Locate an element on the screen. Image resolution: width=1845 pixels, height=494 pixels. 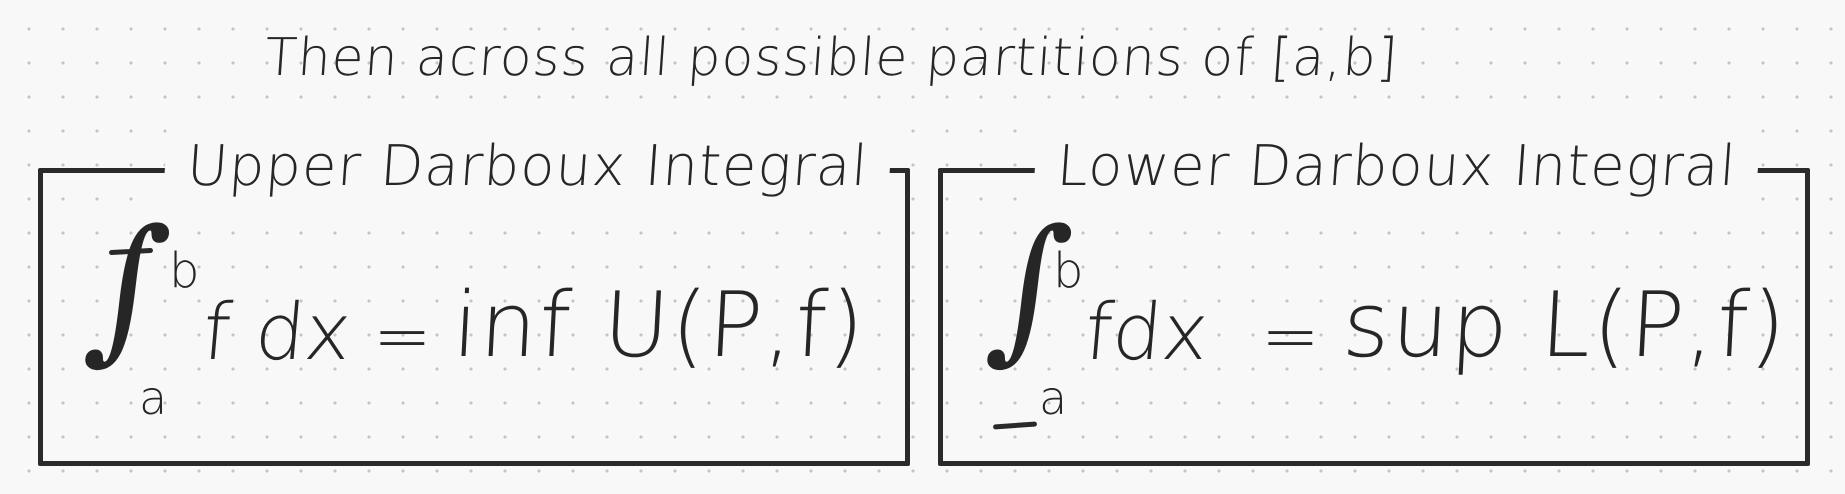
lower-integral-lower-limit: a is located at coordinates (1053, 398).